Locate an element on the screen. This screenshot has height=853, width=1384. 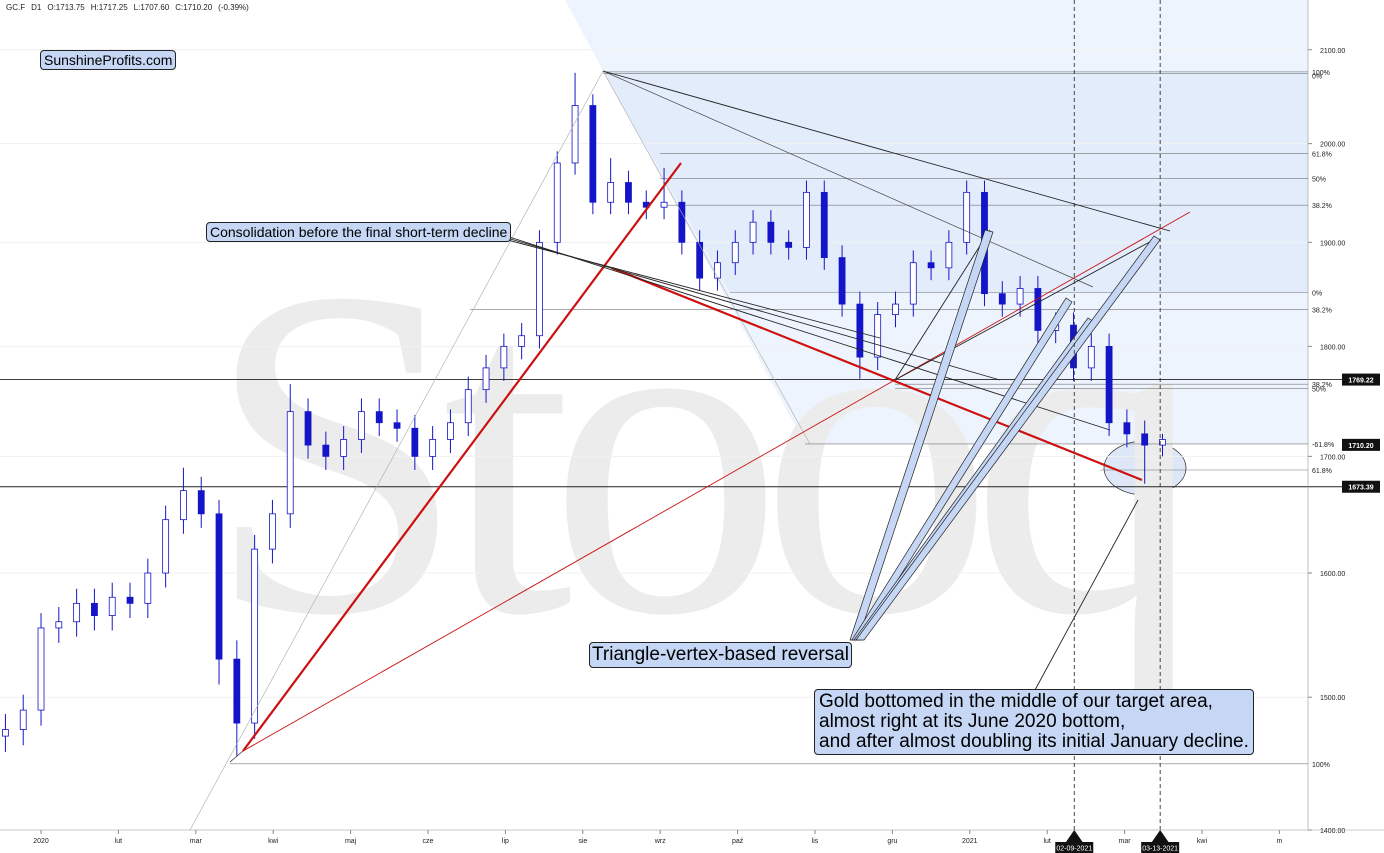
header-field: H:1717.25 is located at coordinates (109, 7).